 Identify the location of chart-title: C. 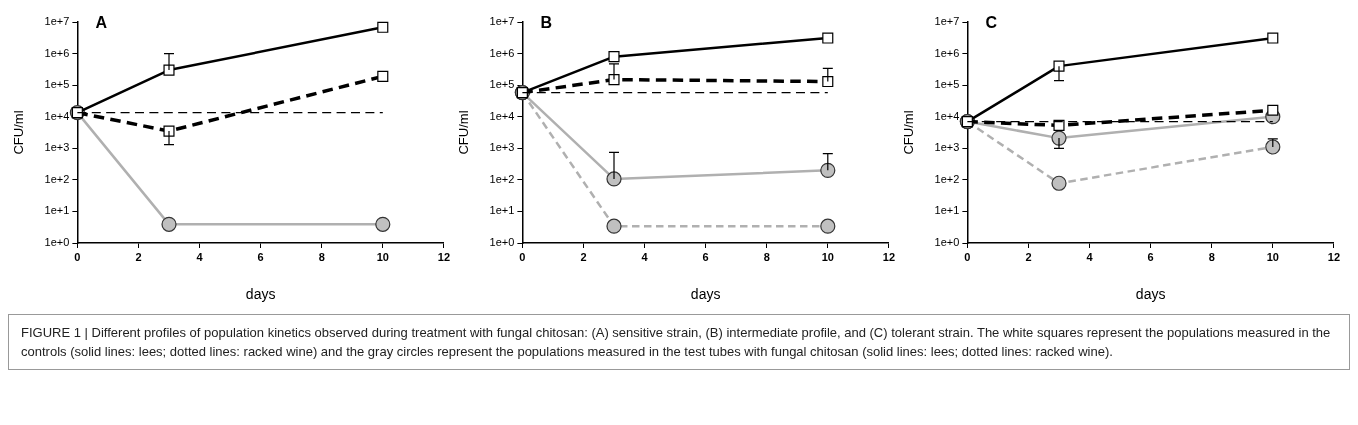
(991, 23).